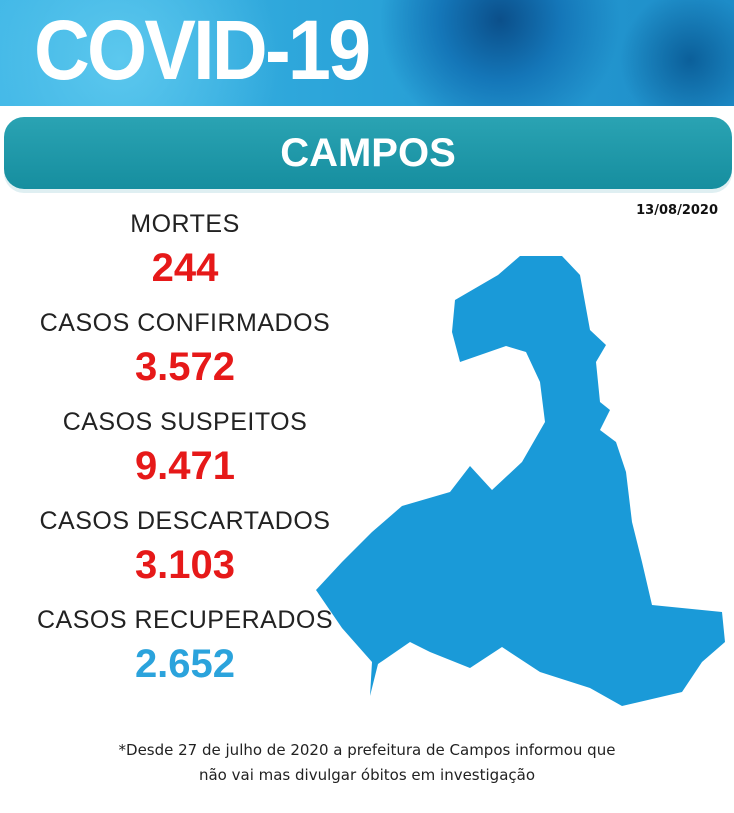 The width and height of the screenshot is (734, 813). What do you see at coordinates (185, 323) in the screenshot?
I see `stat-label: CASOS CONFIRMADOS` at bounding box center [185, 323].